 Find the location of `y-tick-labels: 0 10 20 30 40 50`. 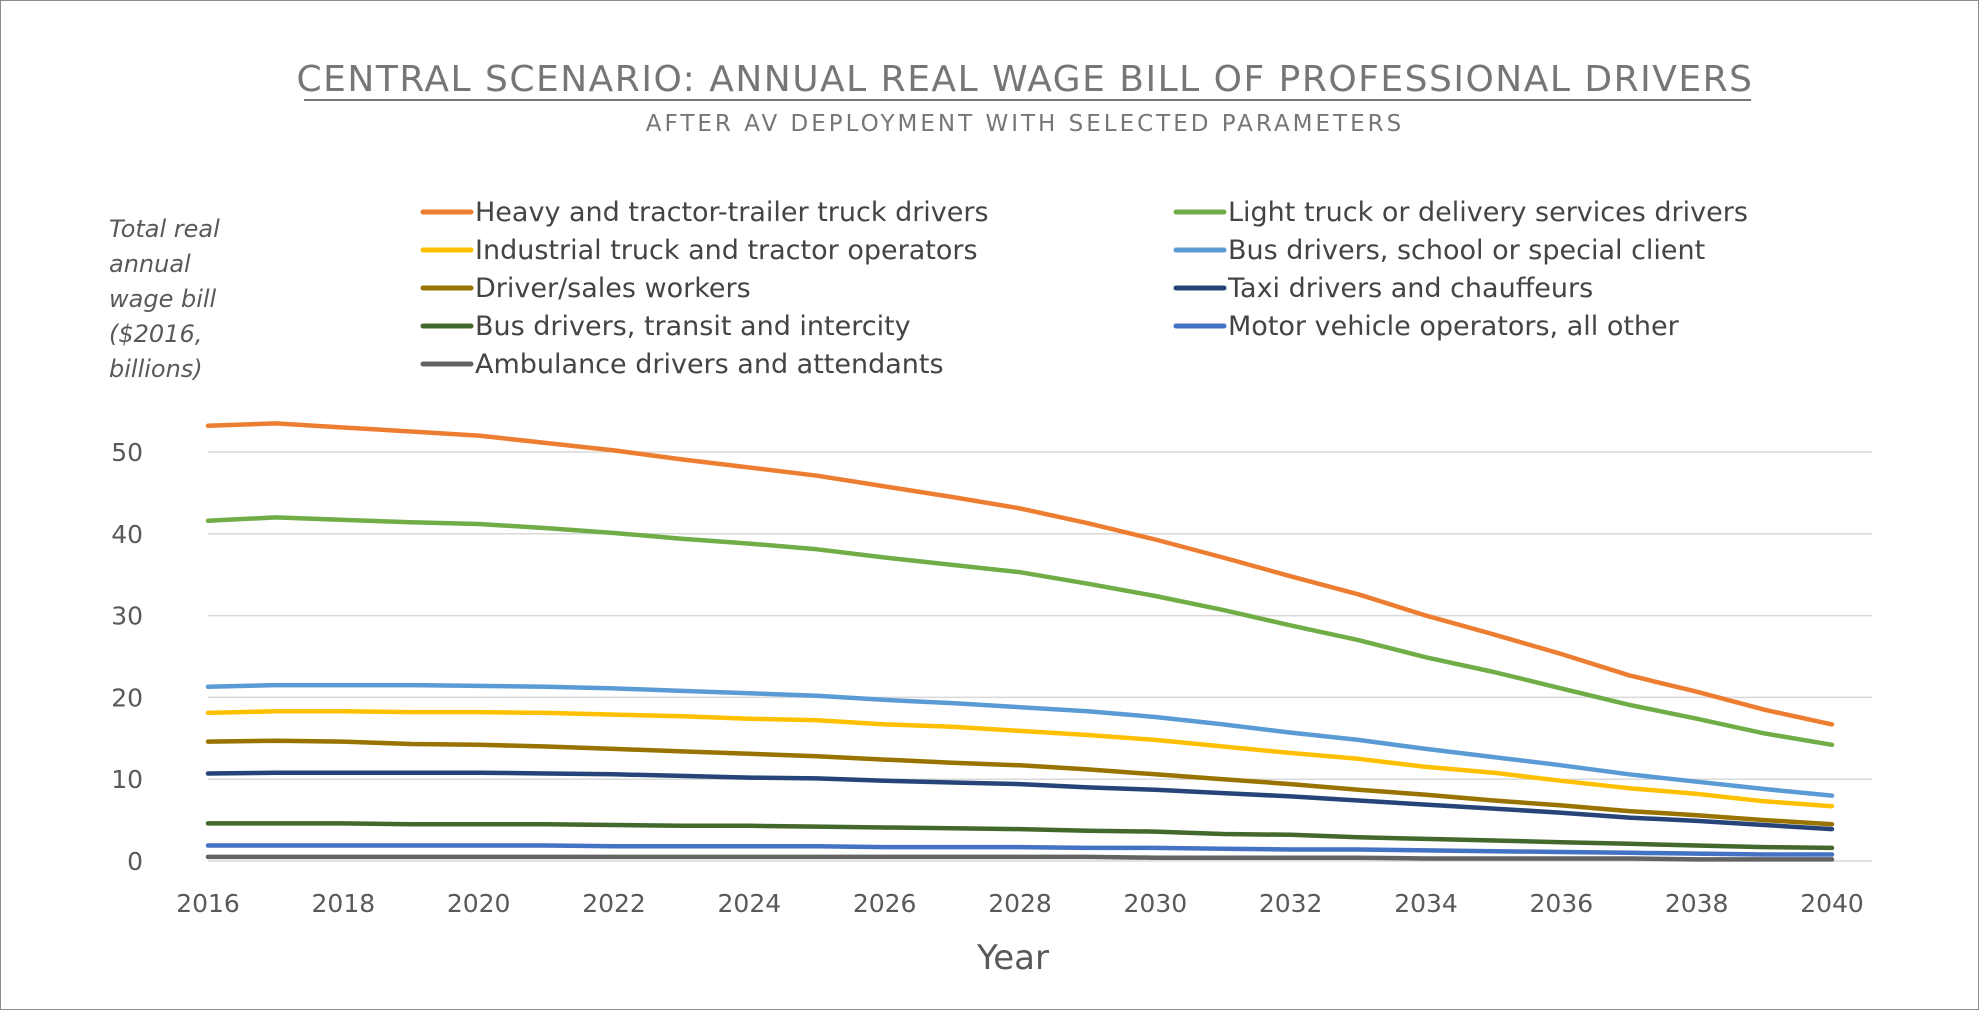

y-tick-labels: 0 10 20 30 40 50 is located at coordinates (127, 657).